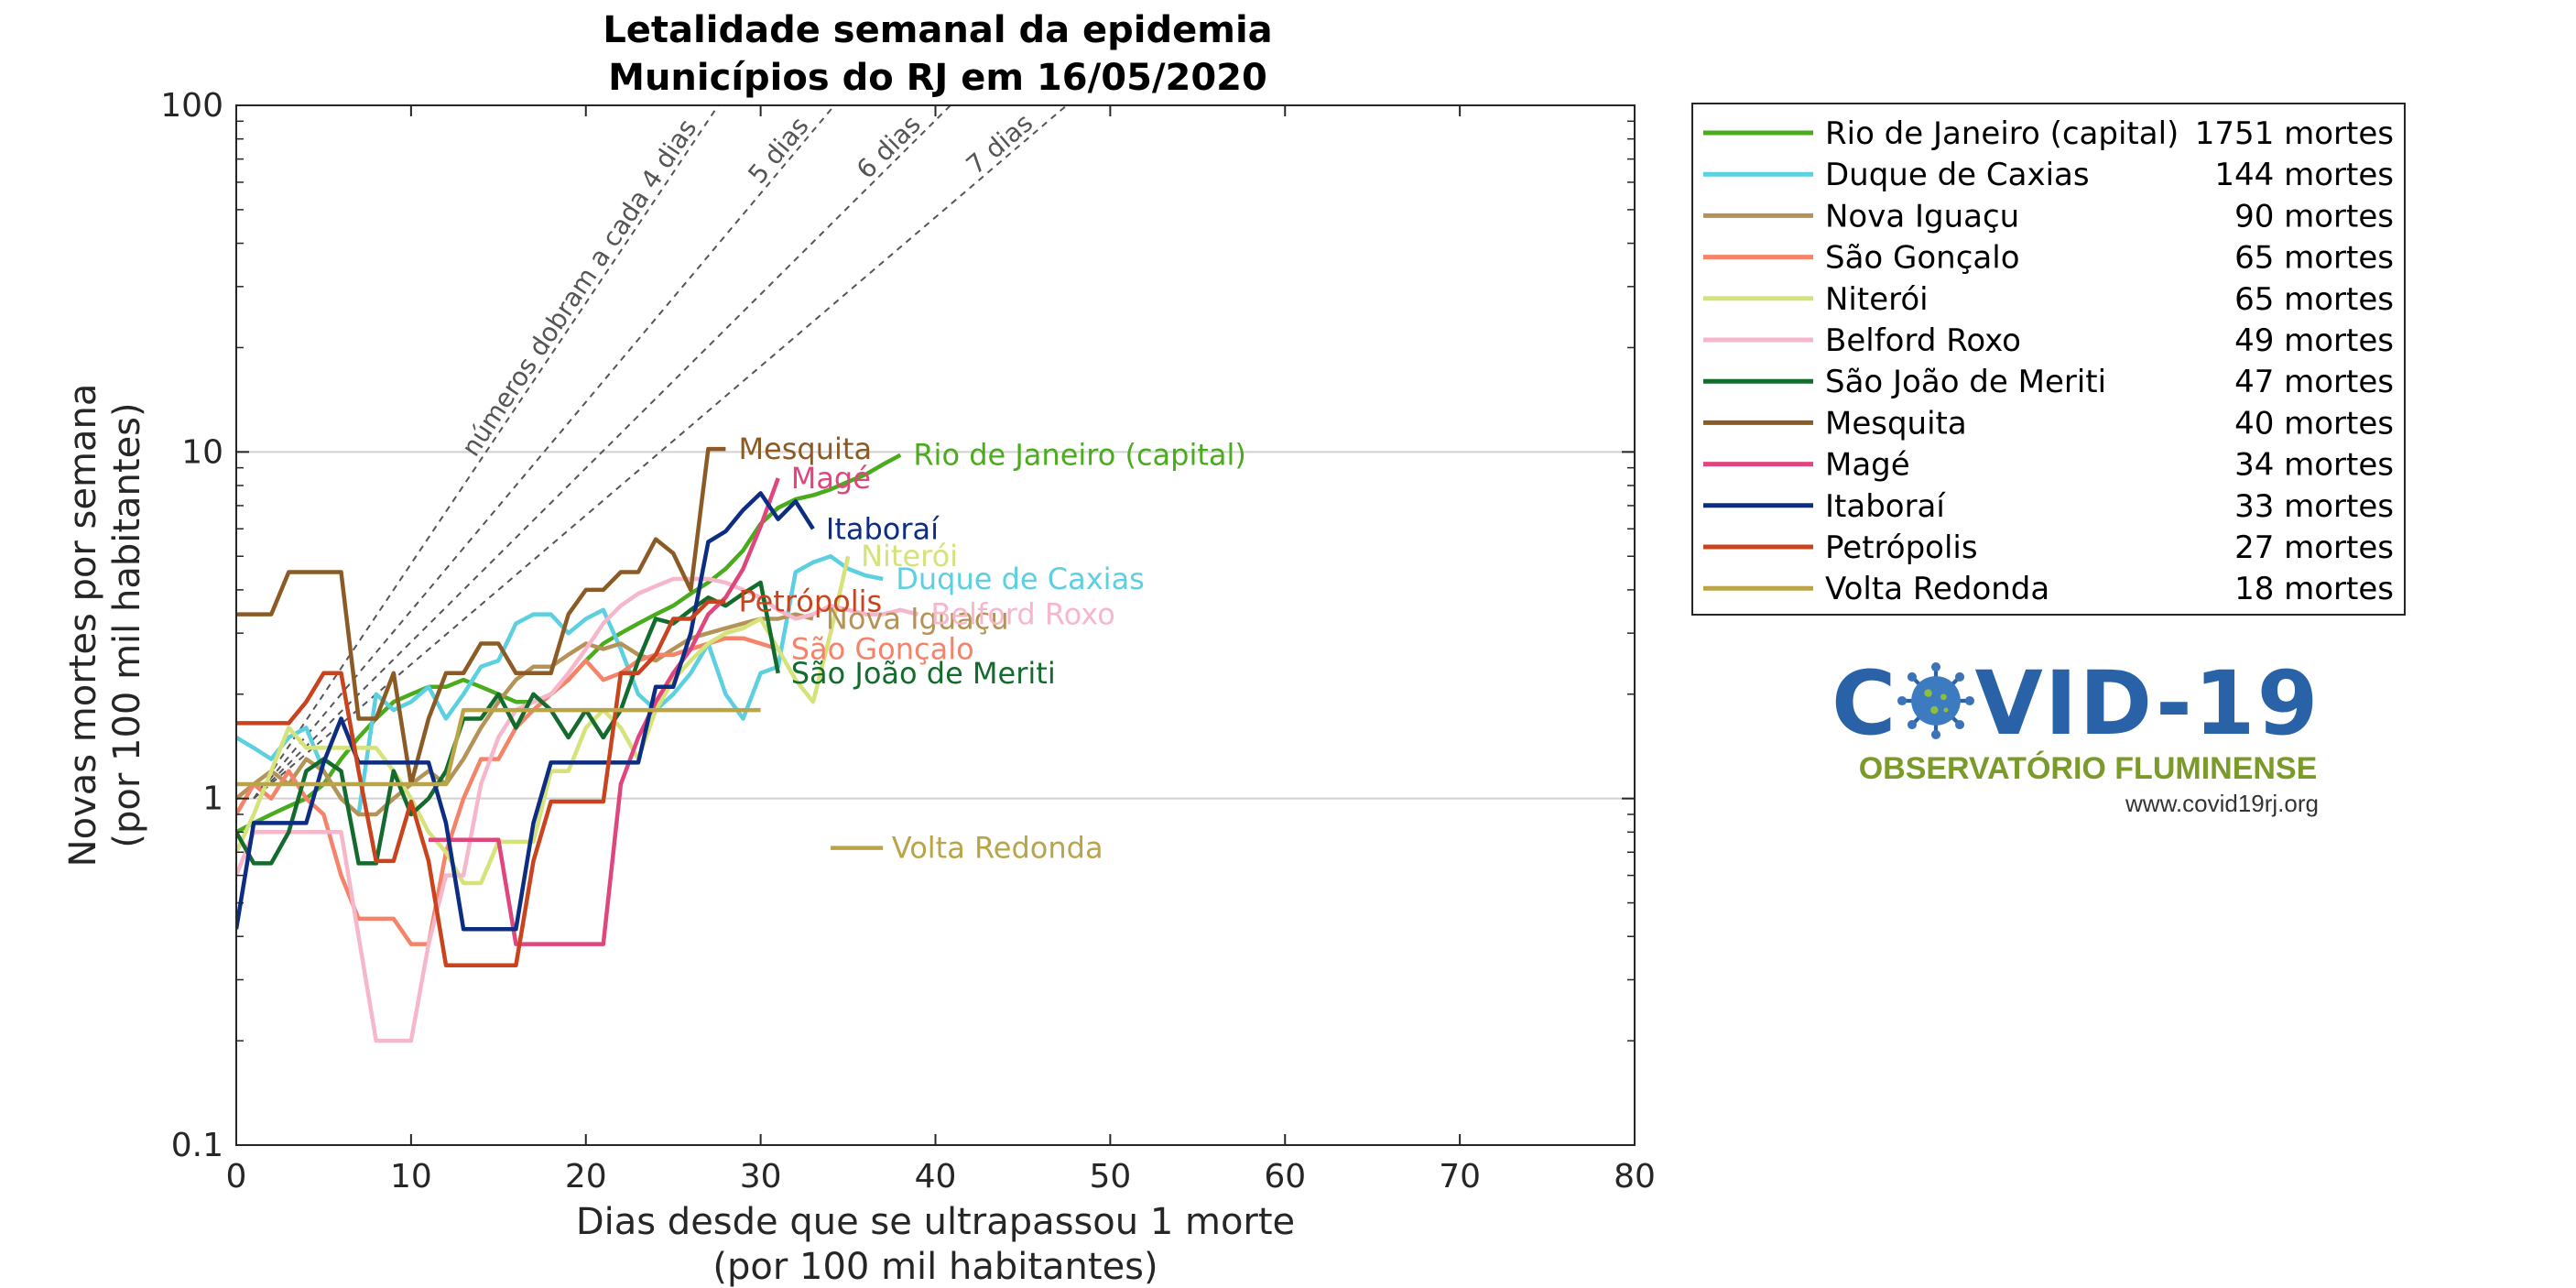 The image size is (2576, 1288). What do you see at coordinates (997, 849) in the screenshot?
I see `series-end-label: Volta Redonda` at bounding box center [997, 849].